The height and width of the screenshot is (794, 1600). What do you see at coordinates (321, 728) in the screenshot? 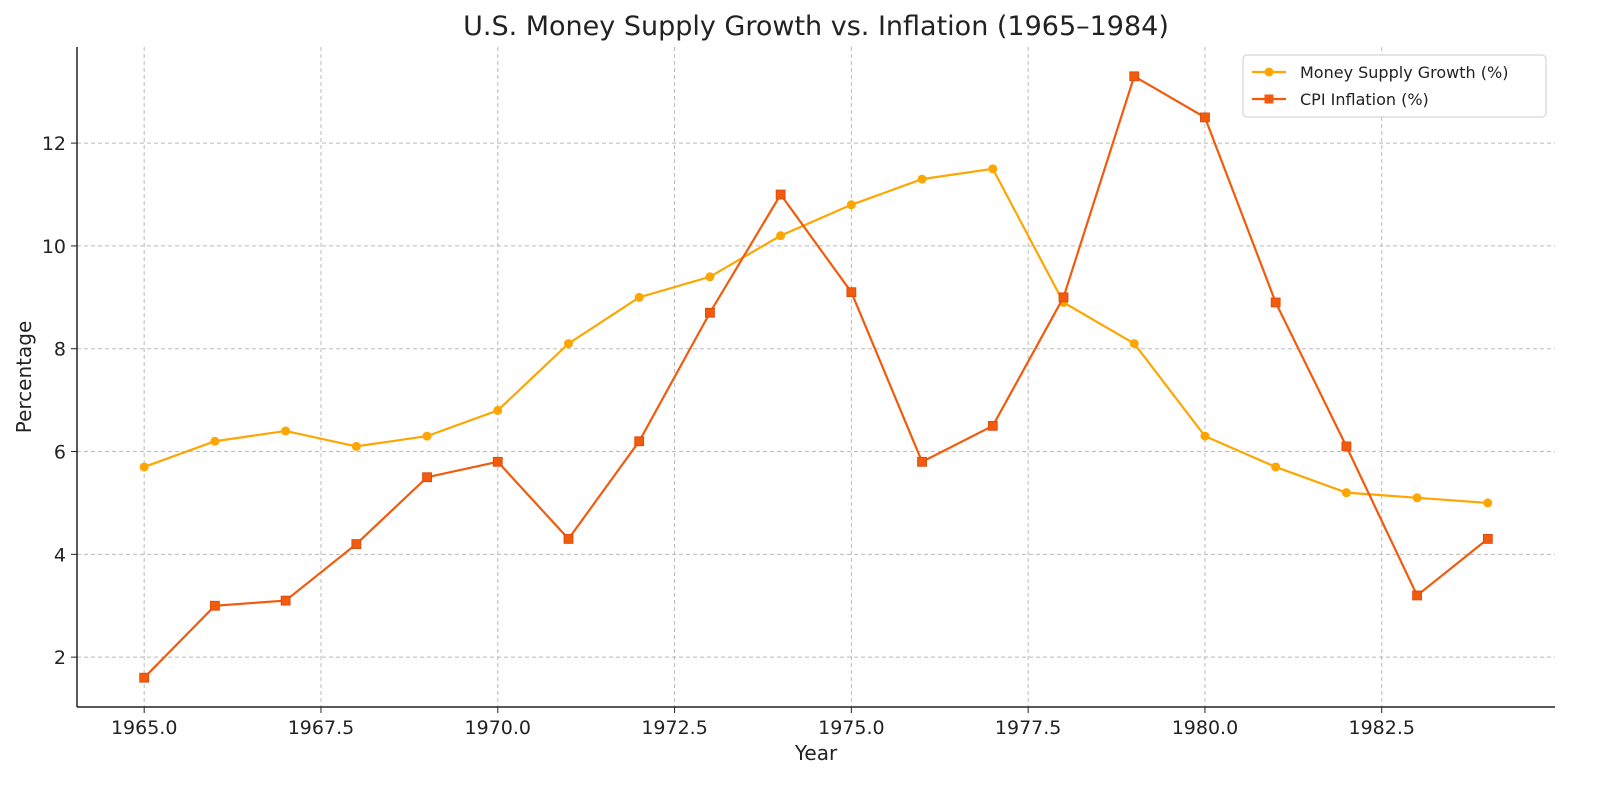
I see `x-tick-label: 1967.5` at bounding box center [321, 728].